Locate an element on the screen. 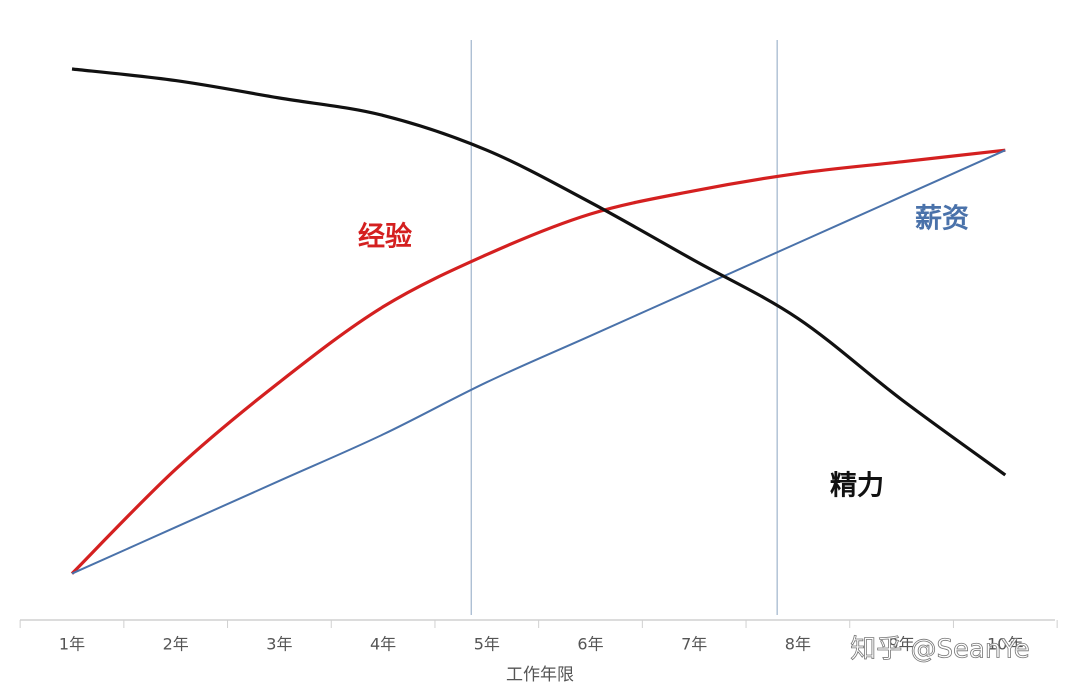 Image resolution: width=1080 pixels, height=694 pixels. series-label: 薪资 is located at coordinates (942, 219).